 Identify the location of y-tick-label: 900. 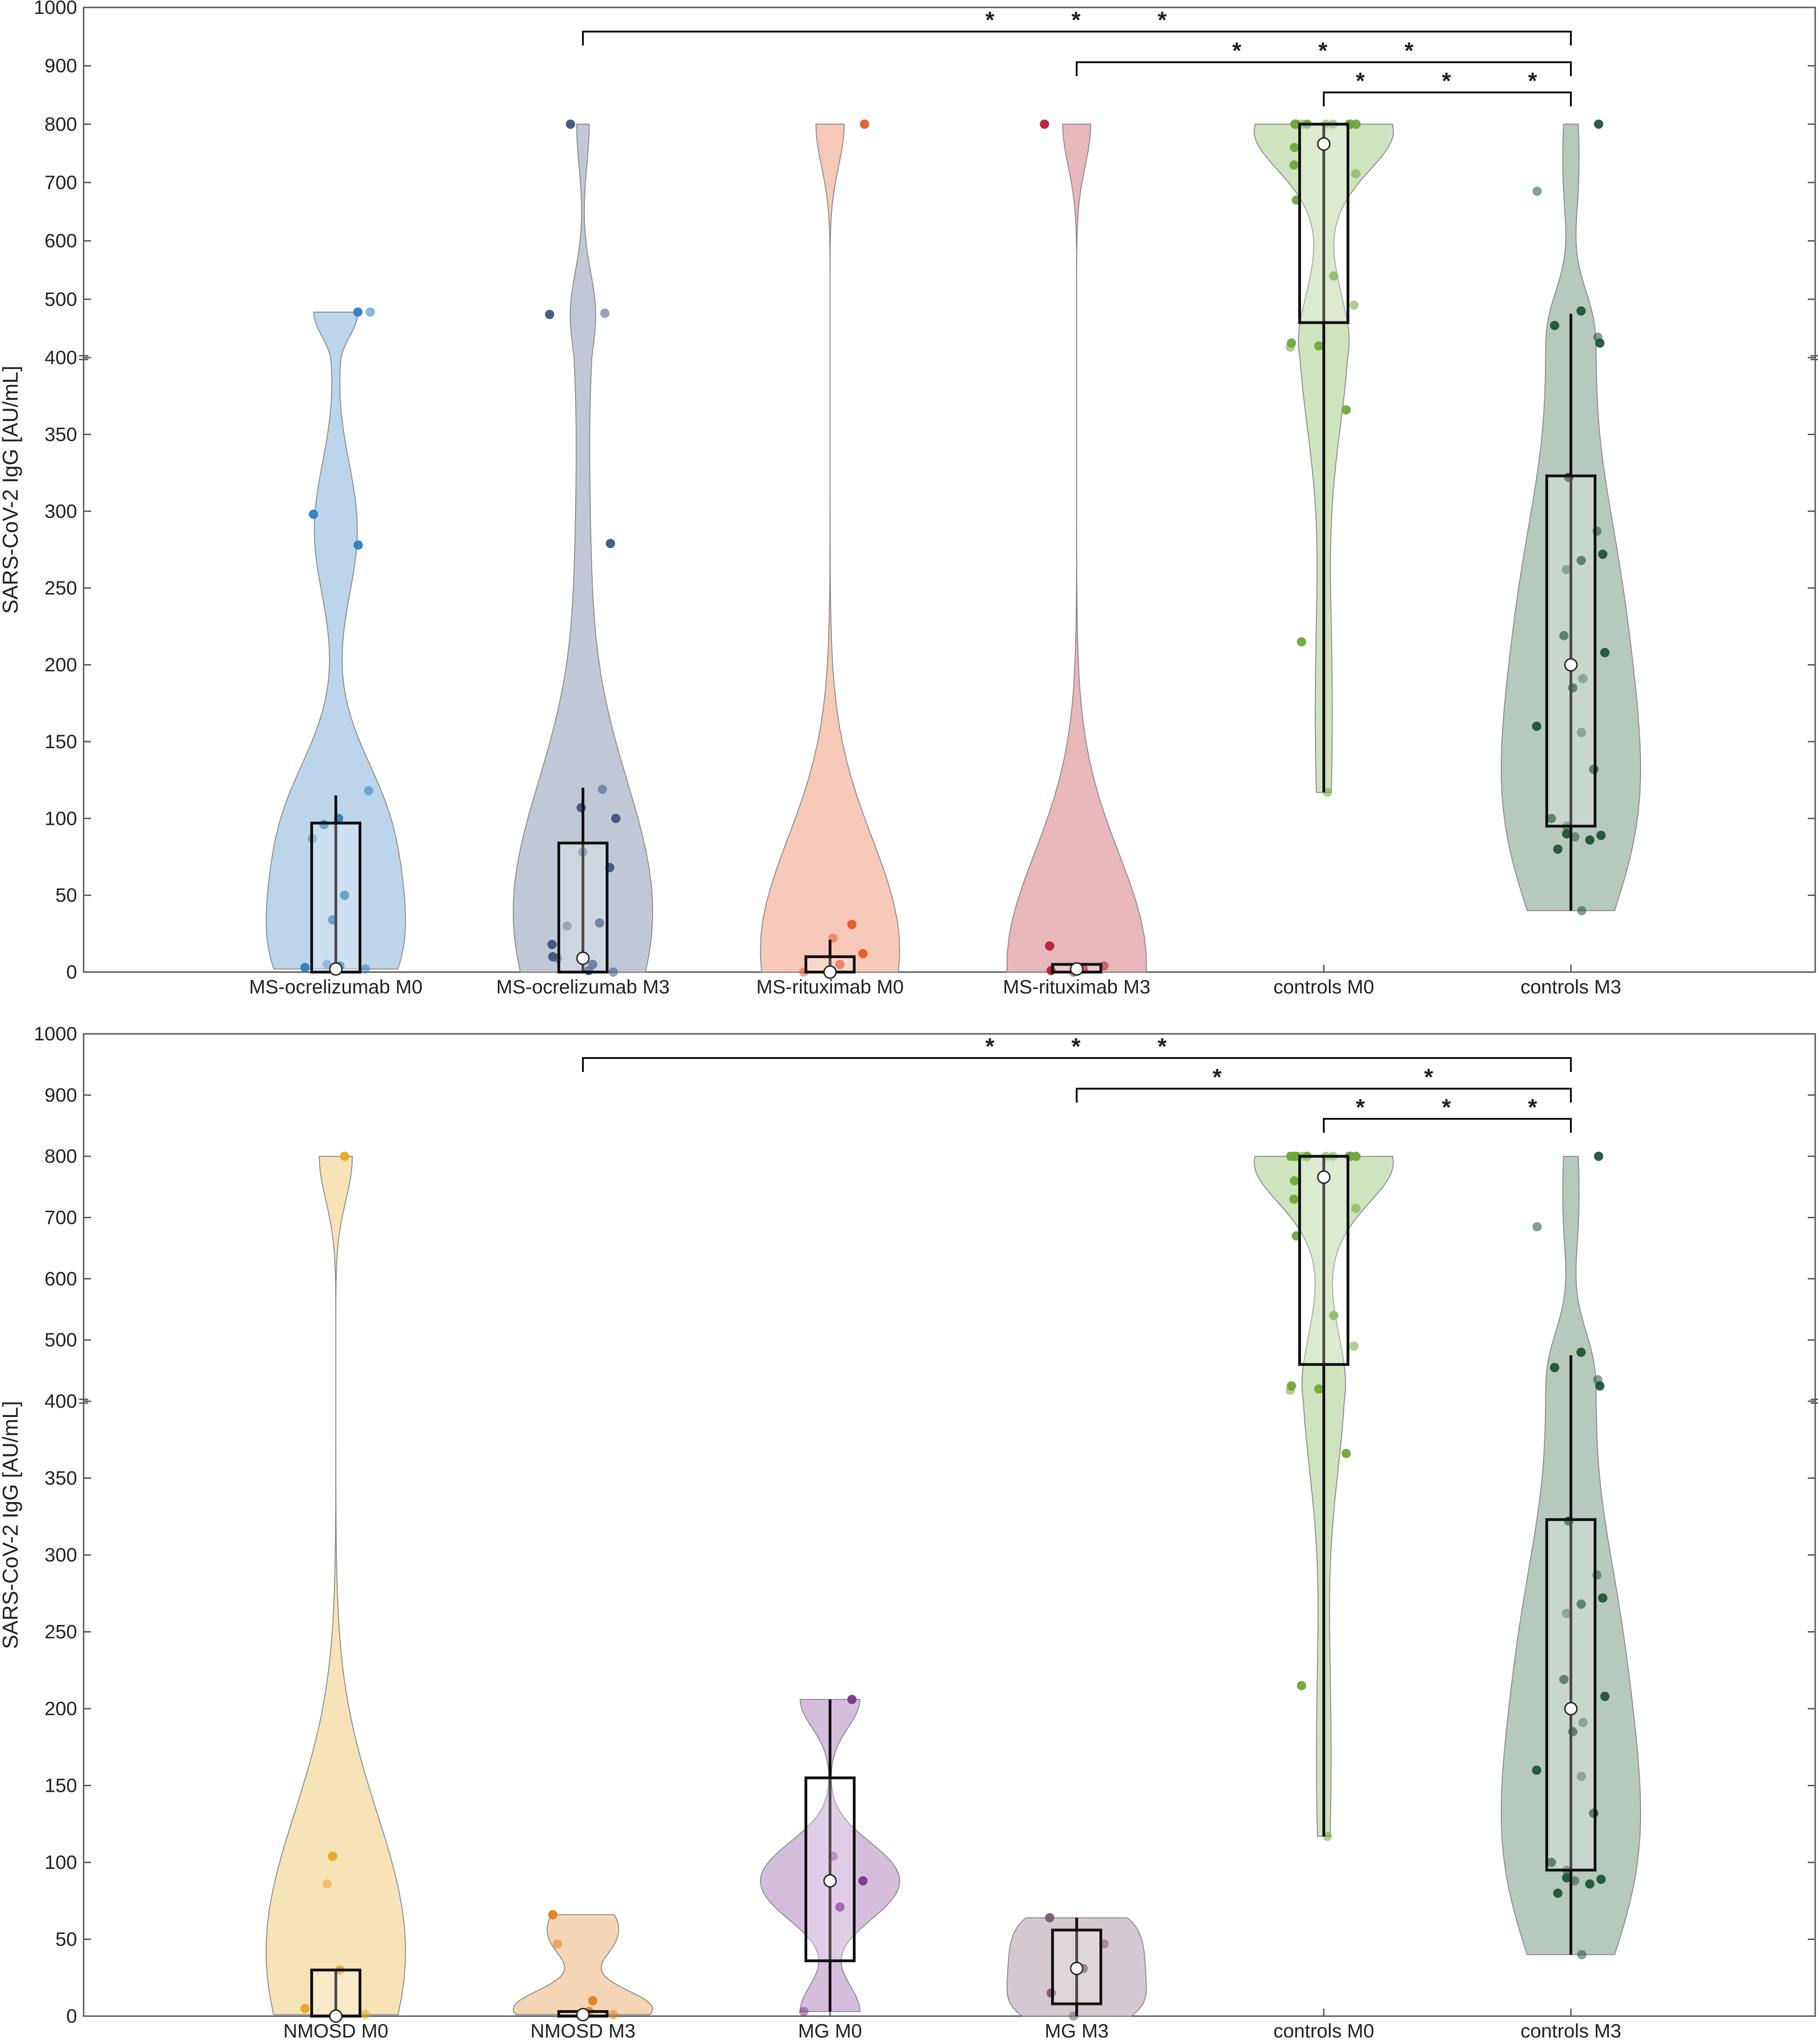
(61, 1095).